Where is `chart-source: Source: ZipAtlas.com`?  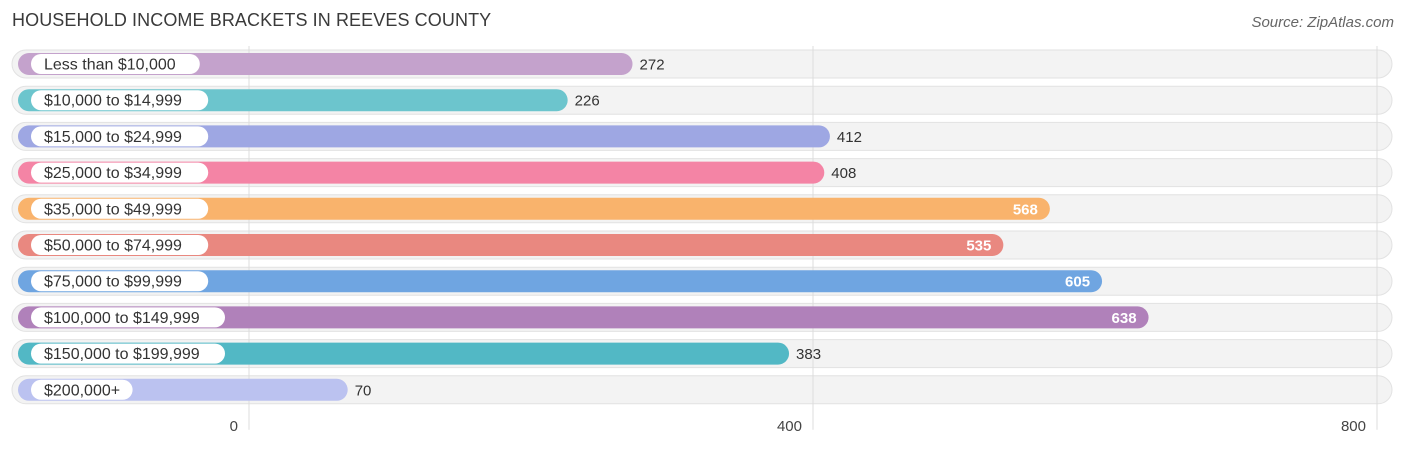
chart-source: Source: ZipAtlas.com is located at coordinates (1322, 22).